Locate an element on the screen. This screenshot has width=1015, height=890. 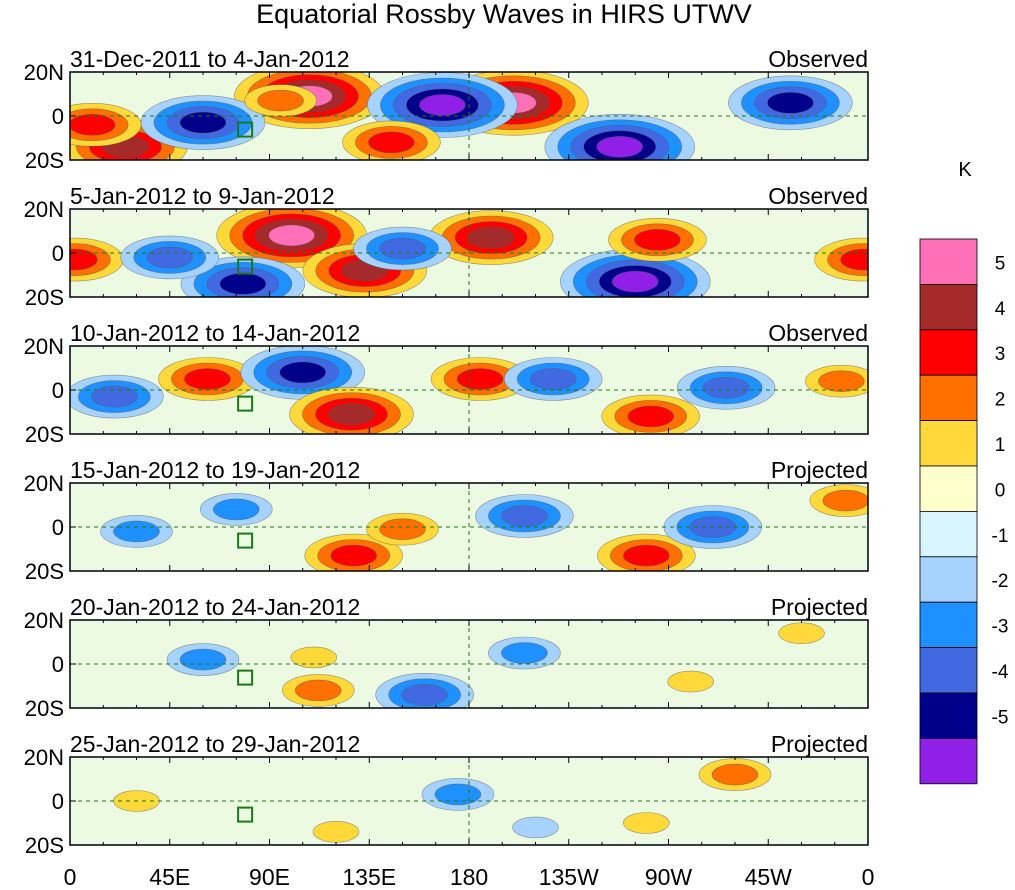
colorbar-label: 5 is located at coordinates (1000, 263).